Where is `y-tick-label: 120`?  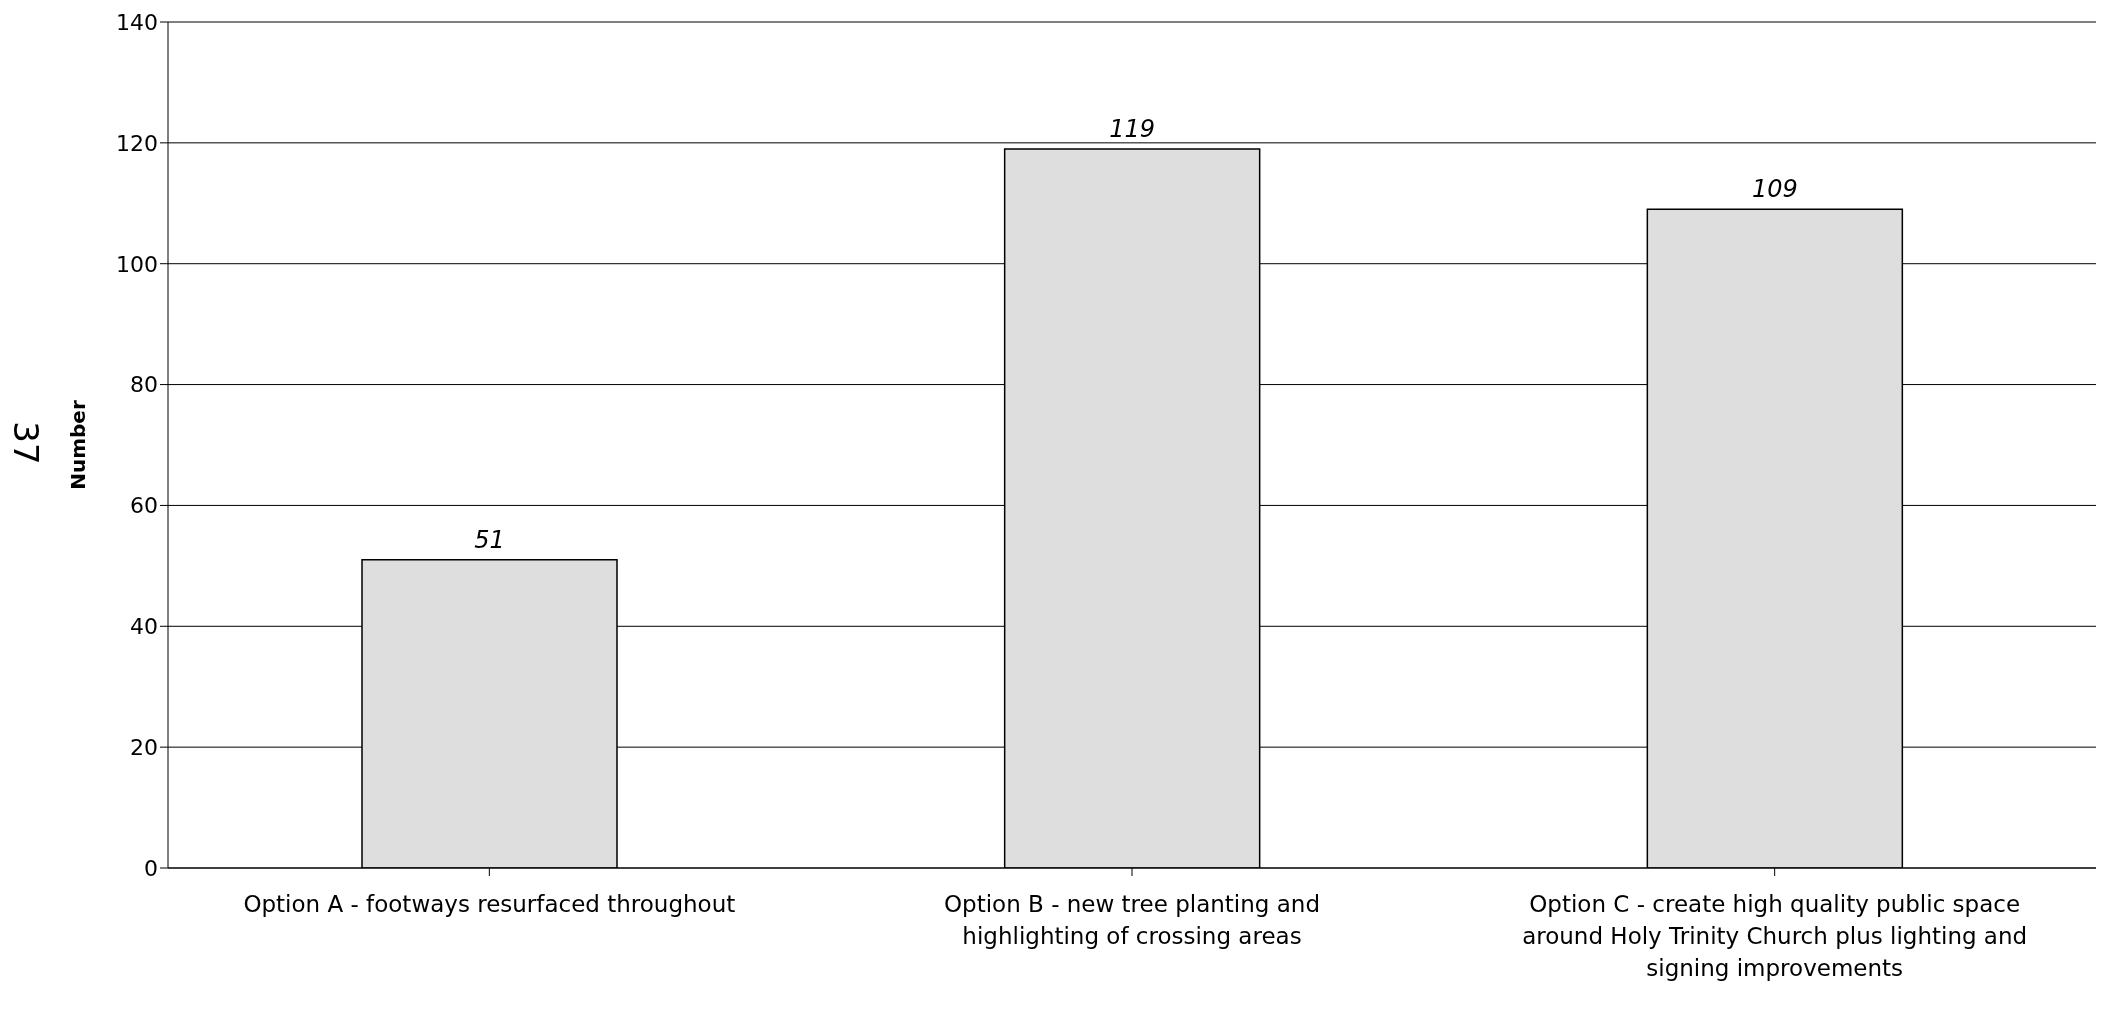
y-tick-label: 120 is located at coordinates (137, 143).